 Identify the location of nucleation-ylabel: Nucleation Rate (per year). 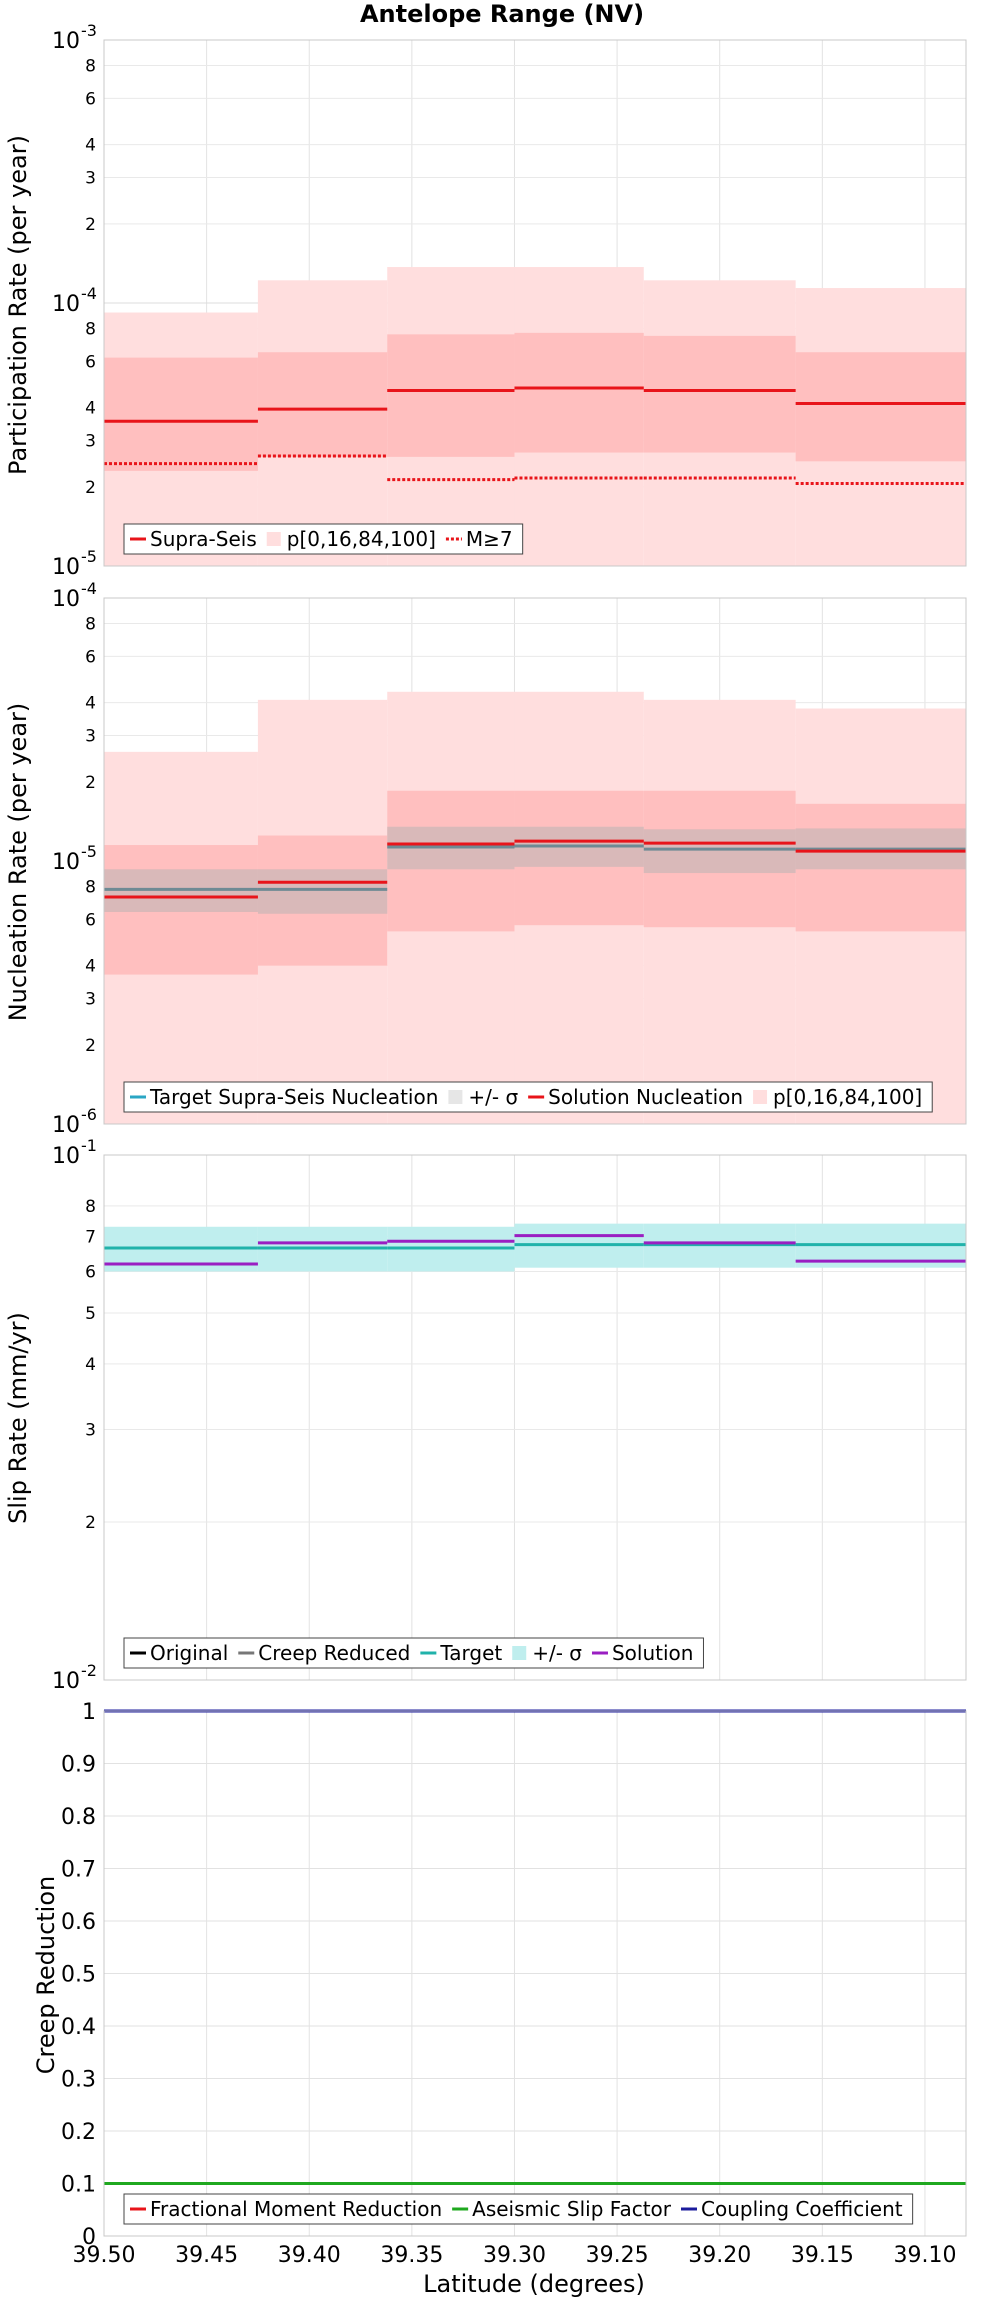
(18, 862).